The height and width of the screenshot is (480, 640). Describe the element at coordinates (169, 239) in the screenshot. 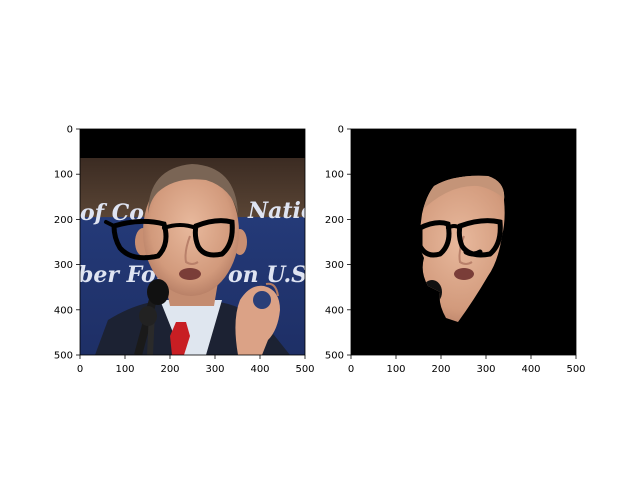

I see `drawn-glasses` at that location.